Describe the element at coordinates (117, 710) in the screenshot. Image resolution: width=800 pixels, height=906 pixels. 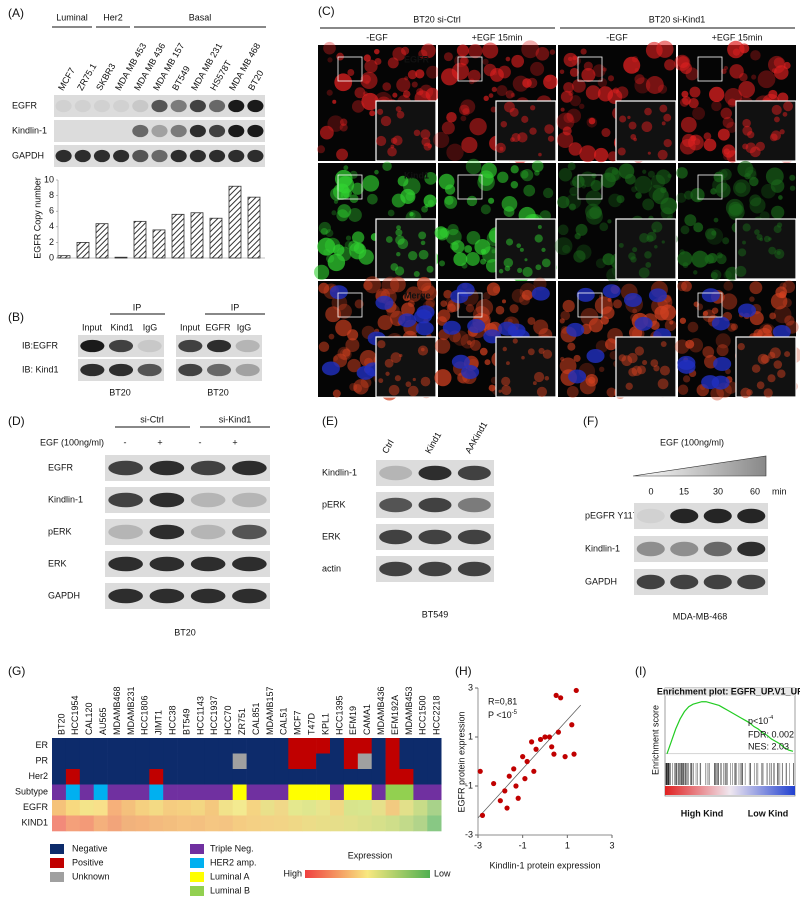
I see `cell-line: MDAMB468` at that location.